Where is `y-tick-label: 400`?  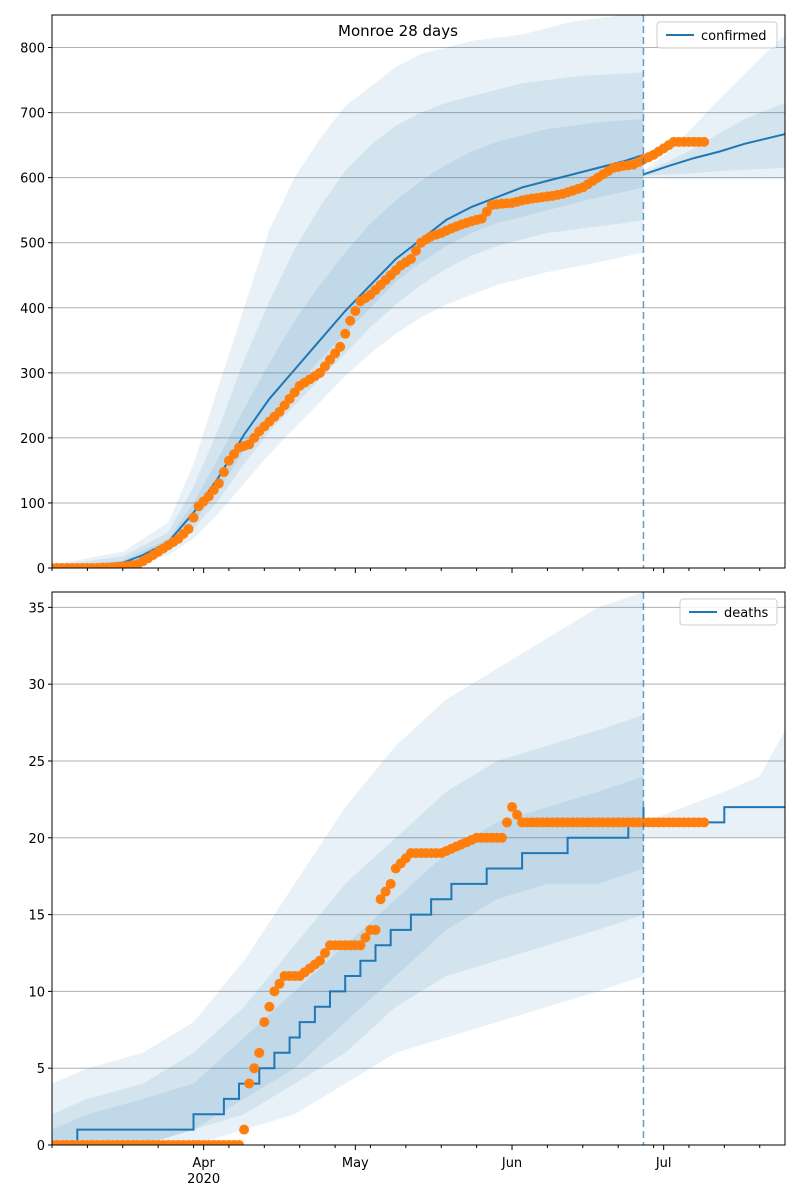
y-tick-label: 400 is located at coordinates (32, 309).